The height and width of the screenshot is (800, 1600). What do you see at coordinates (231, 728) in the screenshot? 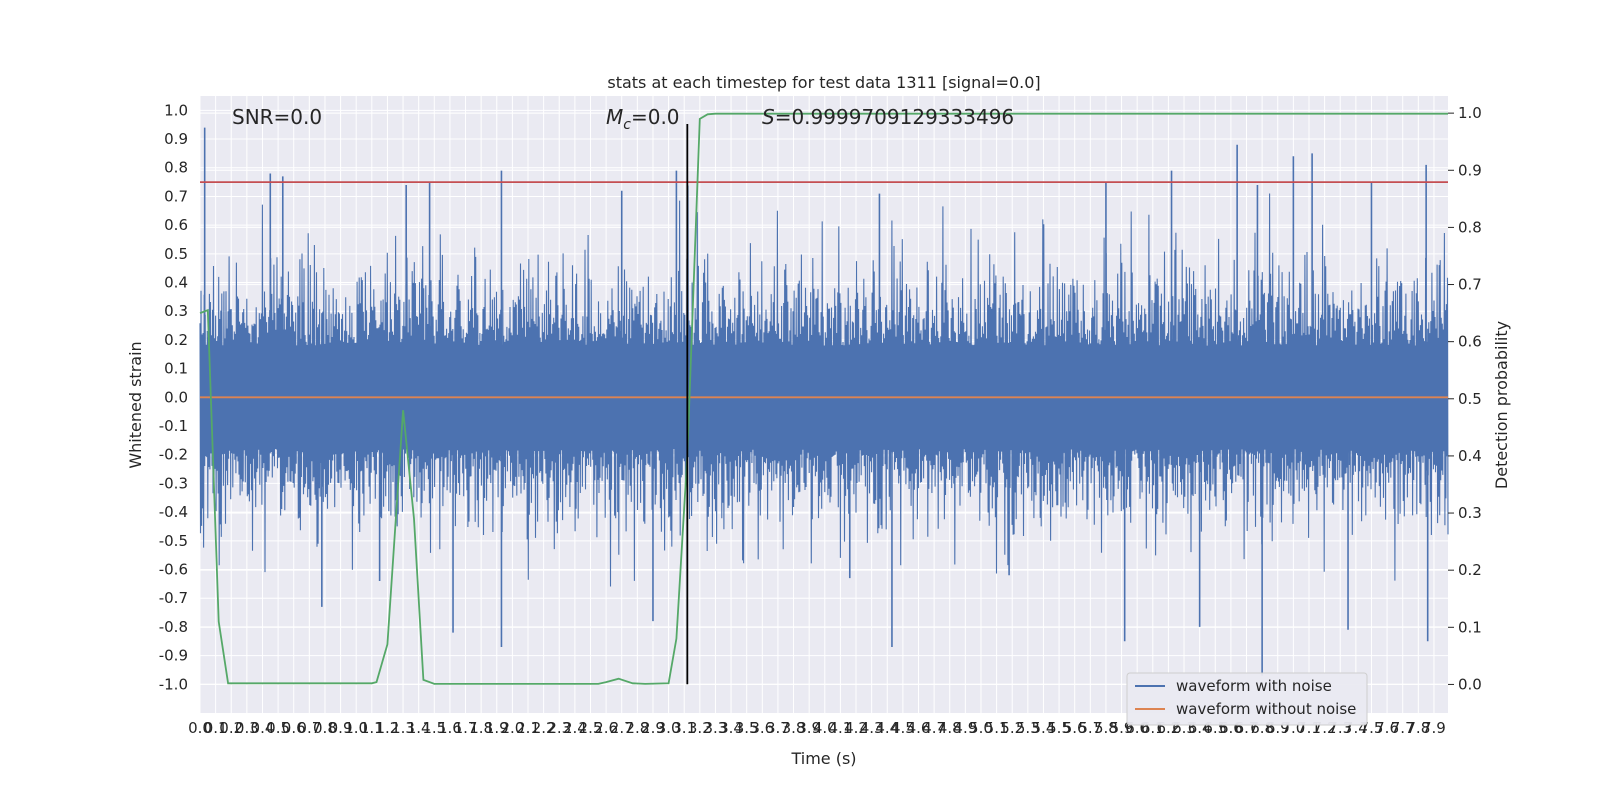
I see `x-tick-label: 0.2` at bounding box center [231, 728].